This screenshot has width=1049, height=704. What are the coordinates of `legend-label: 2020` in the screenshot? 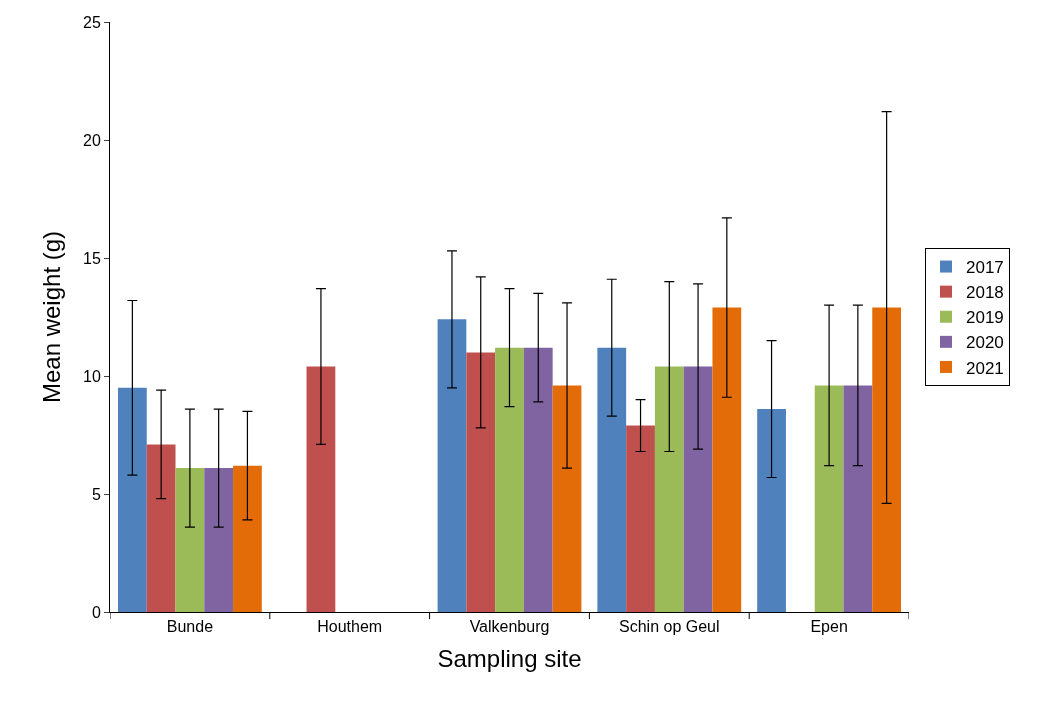 It's located at (984, 343).